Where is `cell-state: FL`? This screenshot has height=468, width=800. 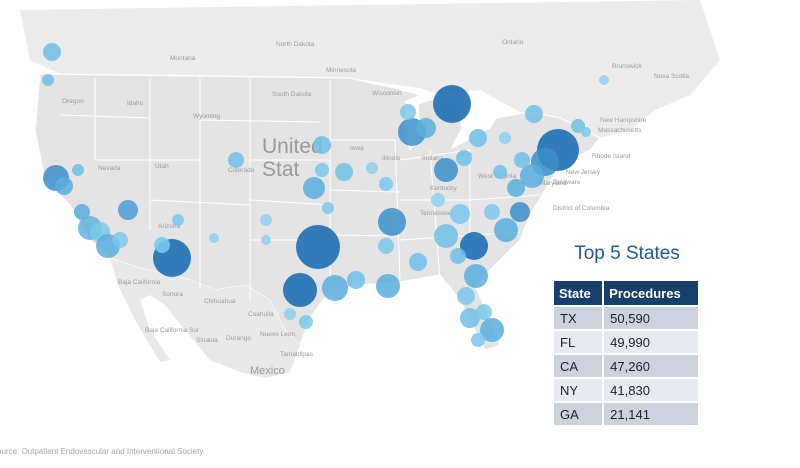 cell-state: FL is located at coordinates (579, 341).